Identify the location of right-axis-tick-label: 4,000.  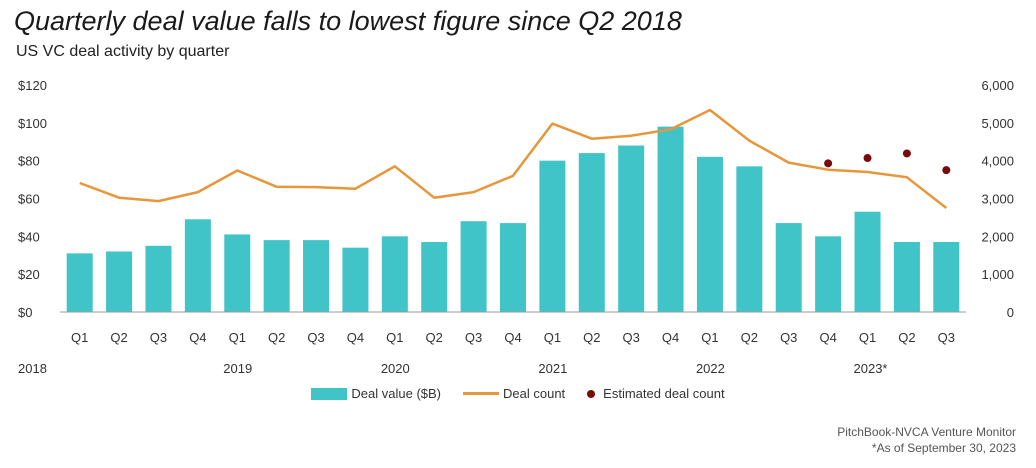
(997, 161).